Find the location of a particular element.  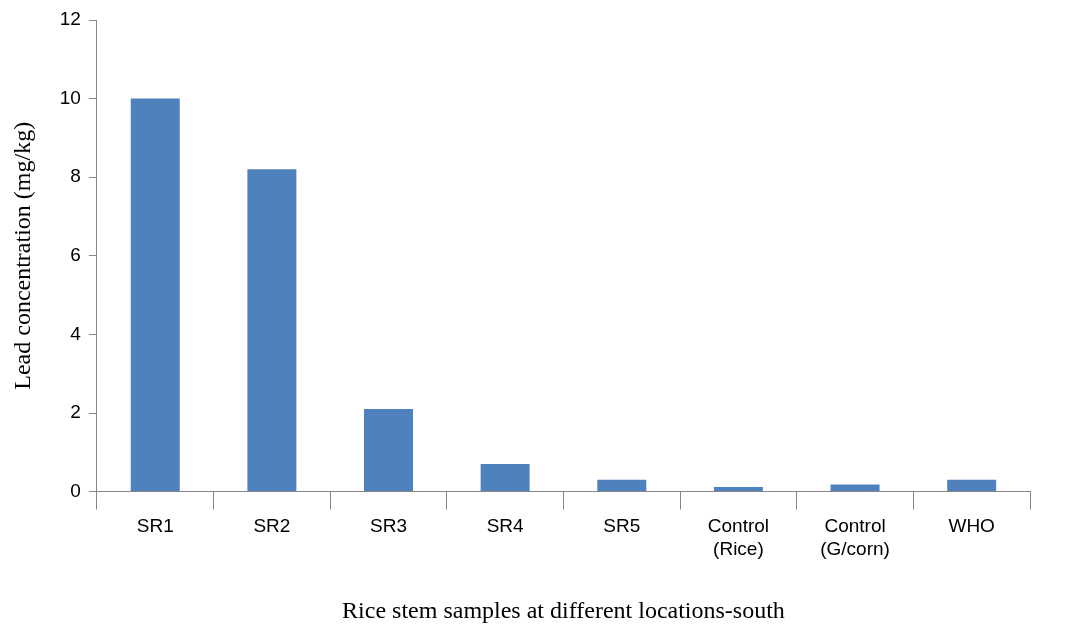

y-tick-label: 0 is located at coordinates (75, 490).